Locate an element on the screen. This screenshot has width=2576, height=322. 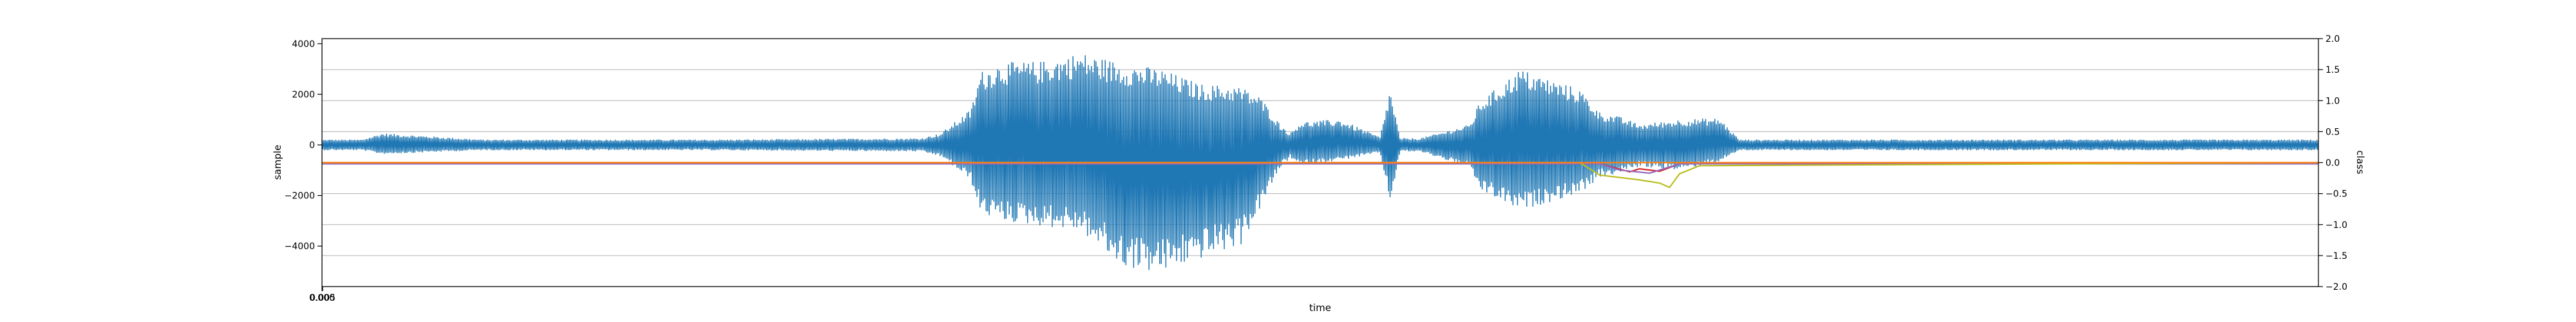
y2-tick-label: −1.0 is located at coordinates (2336, 225).